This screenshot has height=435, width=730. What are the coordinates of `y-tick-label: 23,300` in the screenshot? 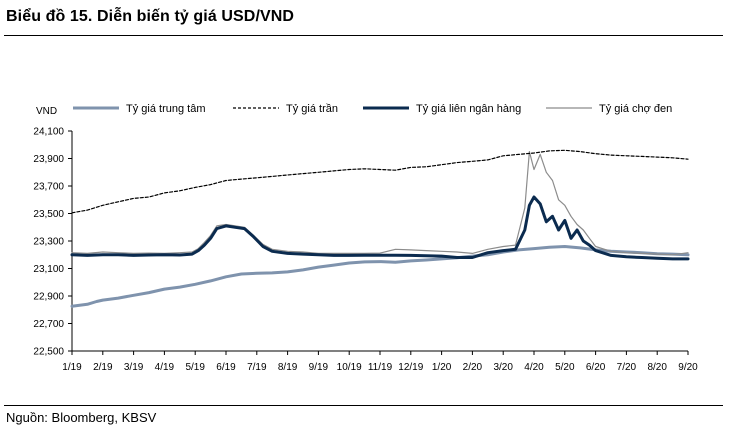 It's located at (48, 242).